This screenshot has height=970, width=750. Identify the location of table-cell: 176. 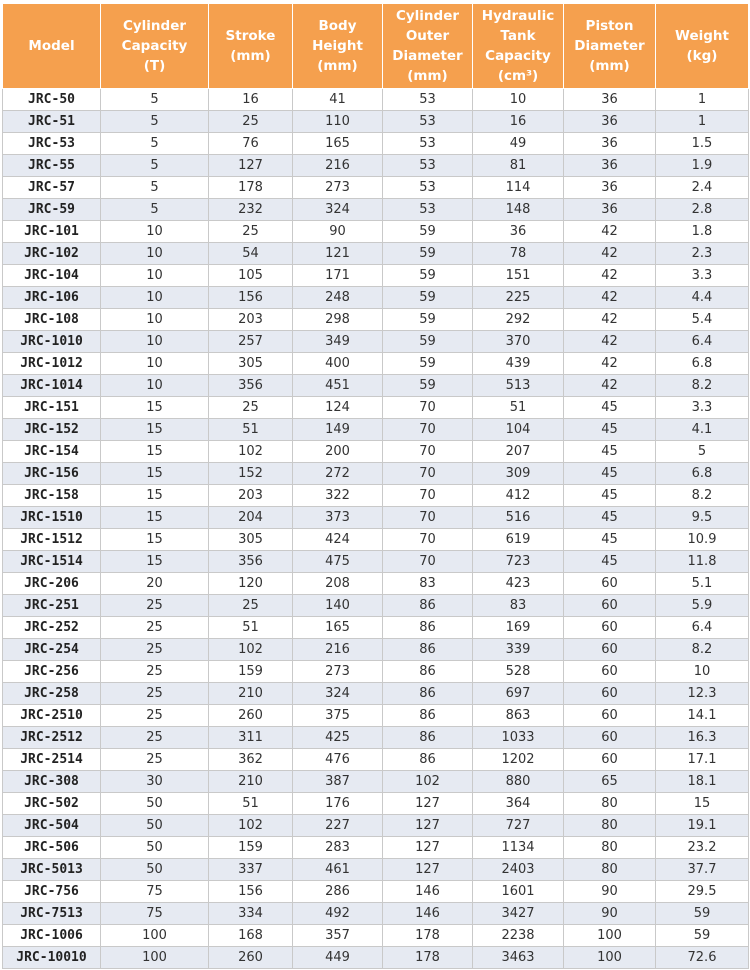
(337, 803).